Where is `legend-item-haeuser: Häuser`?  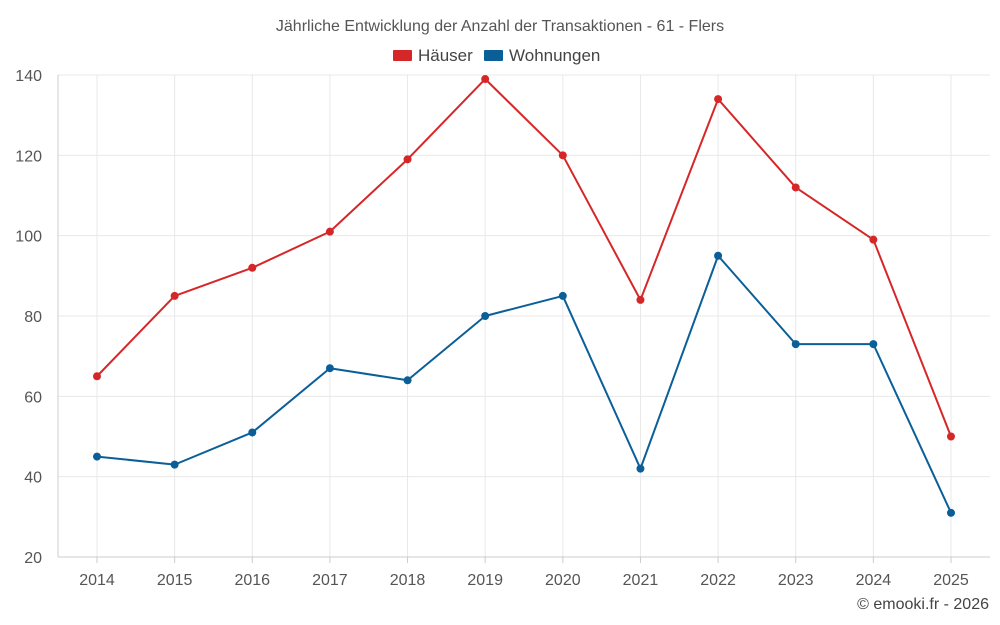 legend-item-haeuser: Häuser is located at coordinates (433, 55).